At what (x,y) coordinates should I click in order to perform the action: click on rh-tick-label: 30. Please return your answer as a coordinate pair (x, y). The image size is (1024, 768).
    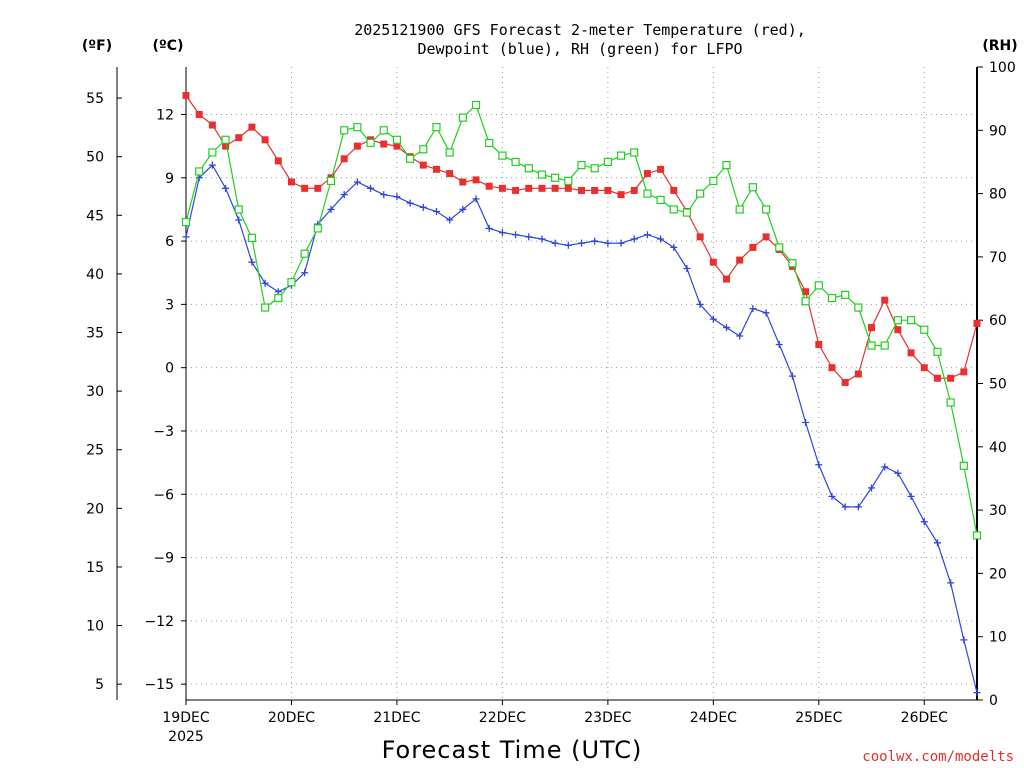
    Looking at the image, I should click on (998, 511).